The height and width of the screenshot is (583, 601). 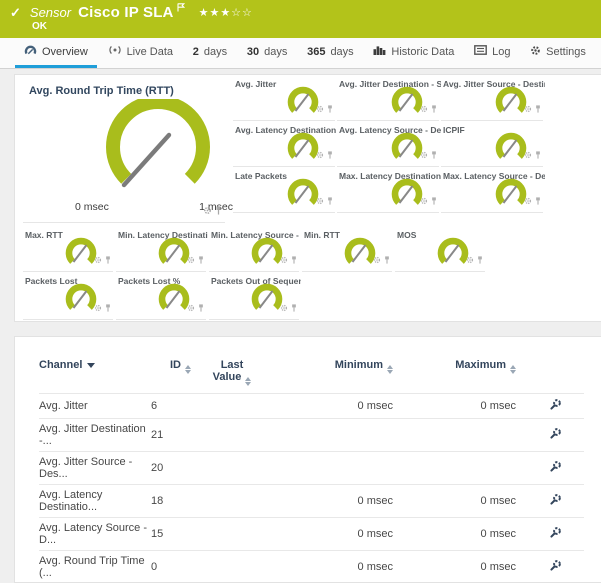 What do you see at coordinates (454, 468) in the screenshot?
I see `maximum-value` at bounding box center [454, 468].